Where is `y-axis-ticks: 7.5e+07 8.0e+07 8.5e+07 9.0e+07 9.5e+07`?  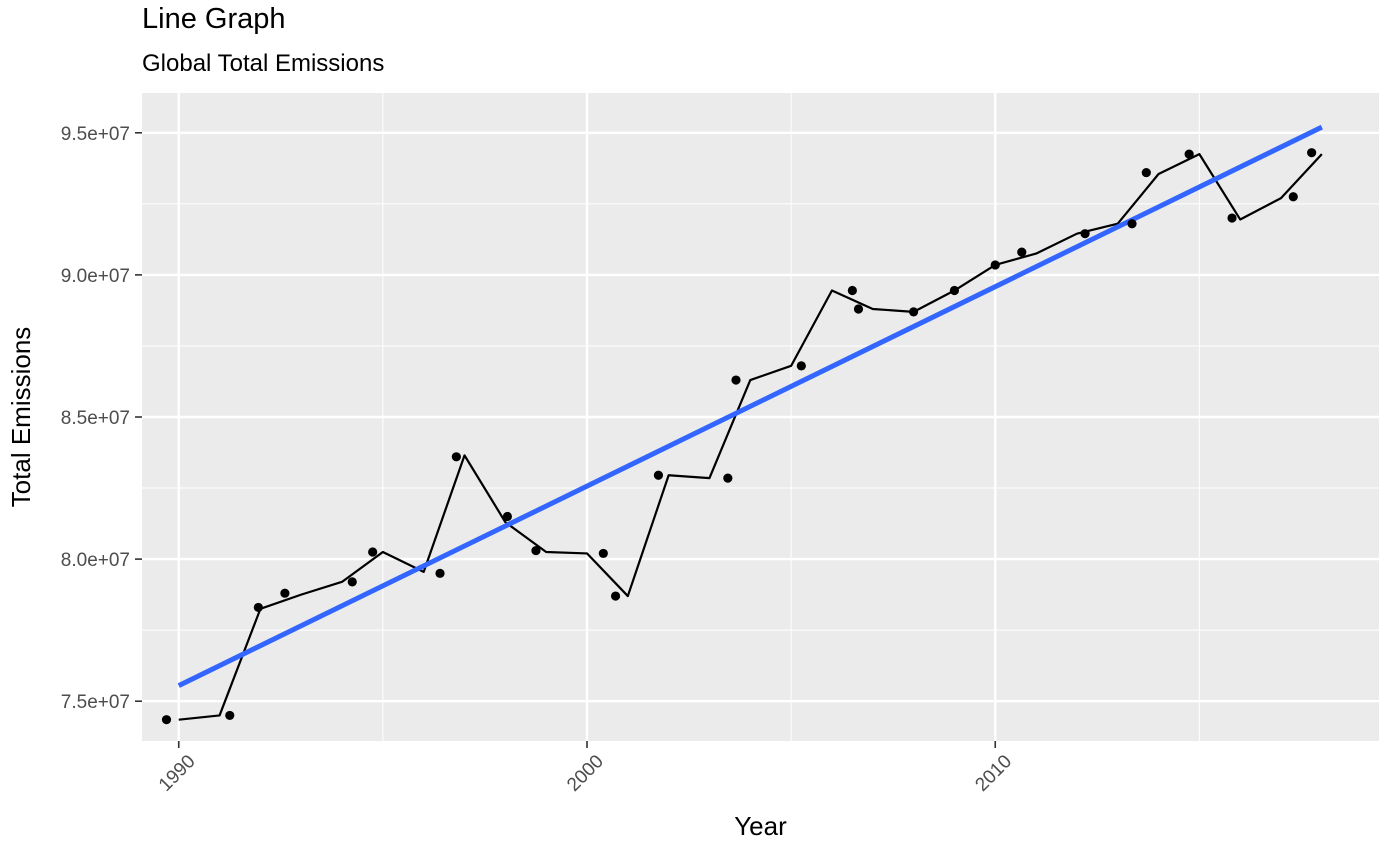 y-axis-ticks: 7.5e+07 8.0e+07 8.5e+07 9.0e+07 9.5e+07 is located at coordinates (101, 418).